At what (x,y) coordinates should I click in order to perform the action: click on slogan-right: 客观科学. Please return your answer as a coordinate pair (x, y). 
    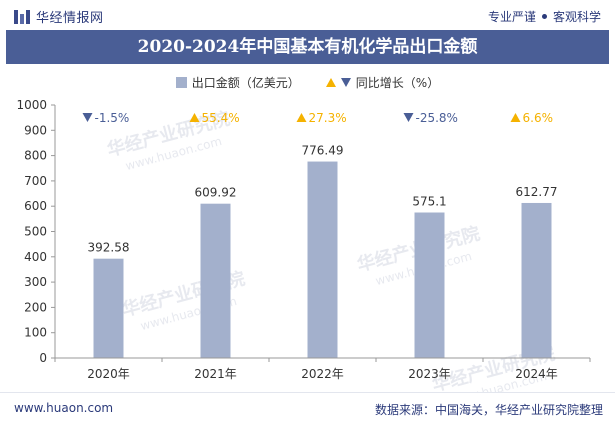
    Looking at the image, I should click on (576, 17).